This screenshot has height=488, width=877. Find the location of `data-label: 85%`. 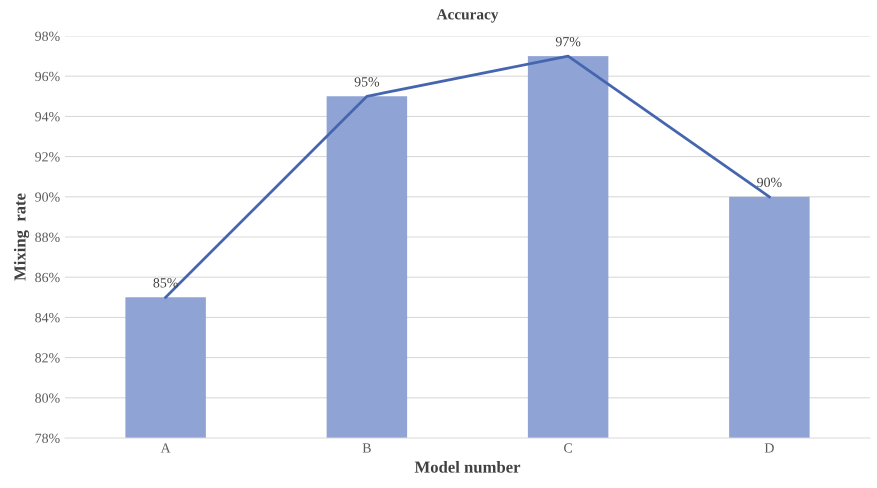

data-label: 85% is located at coordinates (165, 283).